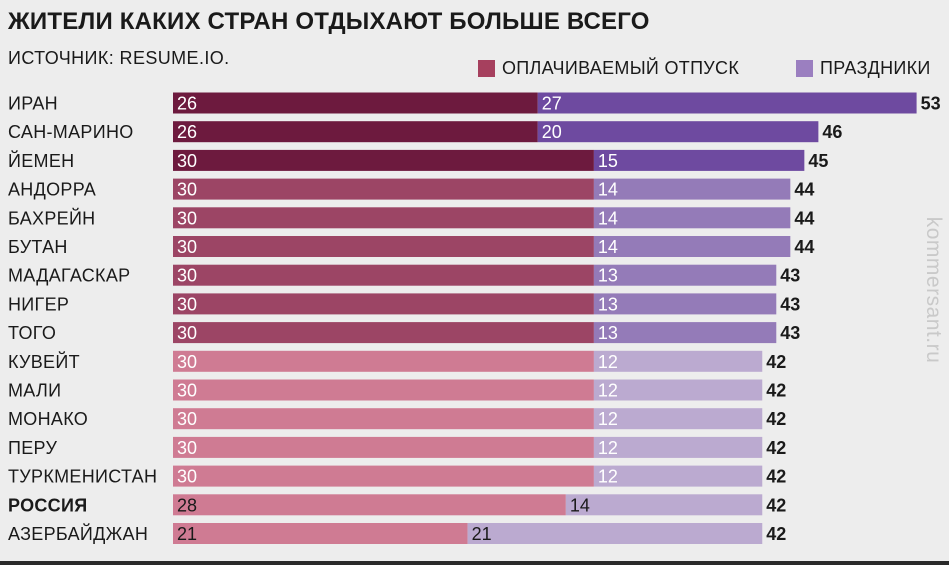 The image size is (949, 565). What do you see at coordinates (78, 533) in the screenshot?
I see `country-label: АЗЕРБАЙДЖАН` at bounding box center [78, 533].